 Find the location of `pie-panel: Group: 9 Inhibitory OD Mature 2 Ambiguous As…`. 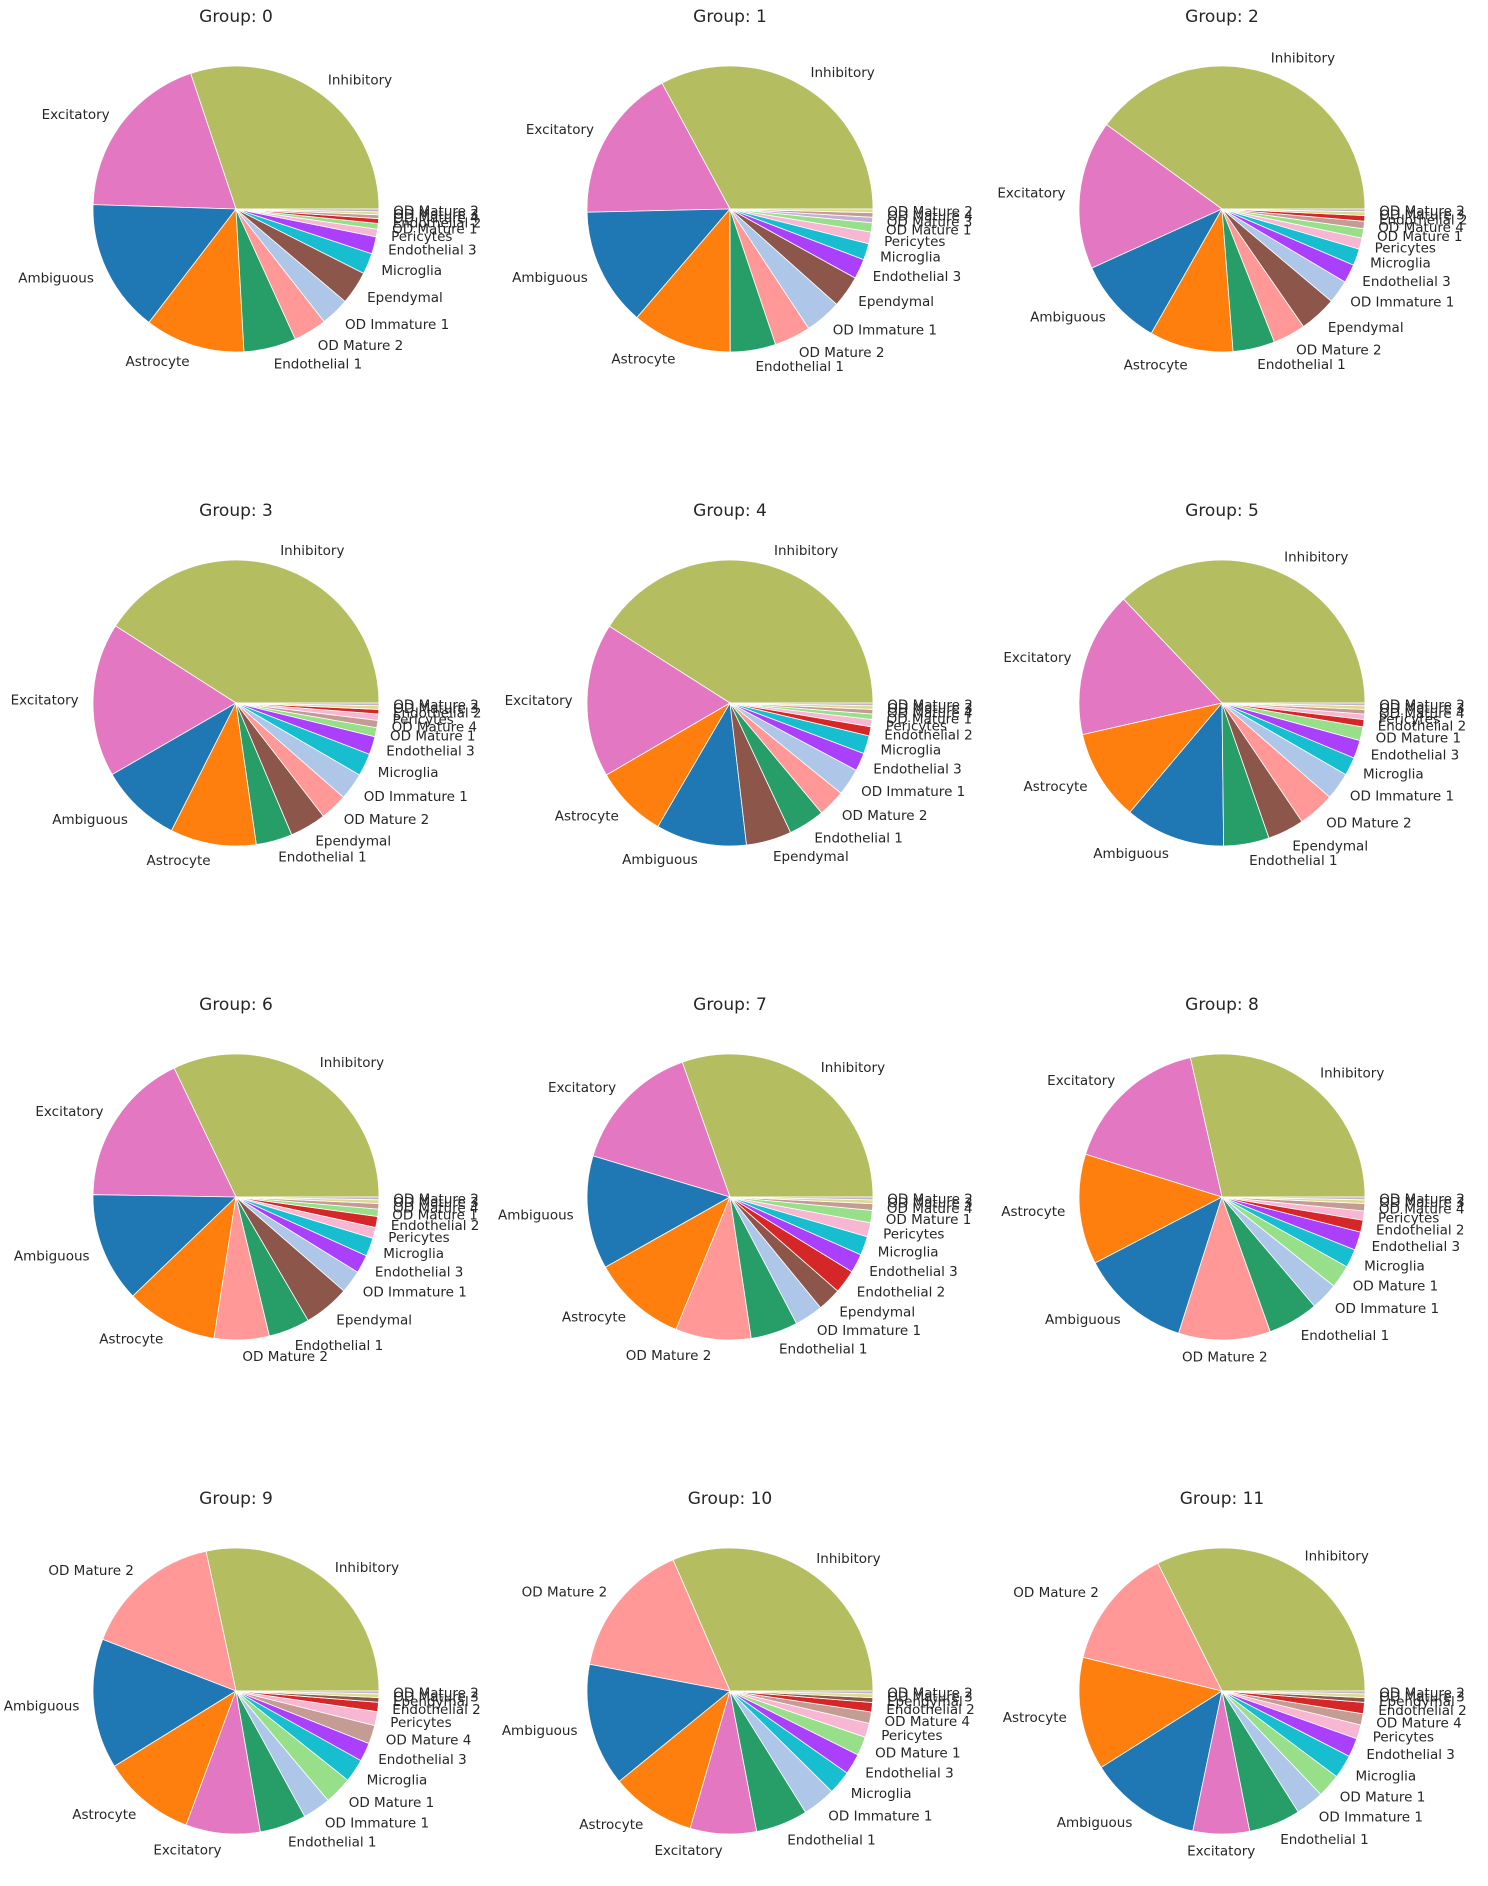

pie-panel: Group: 9 Inhibitory OD Mature 2 Ambiguous As… is located at coordinates (242, 1674).